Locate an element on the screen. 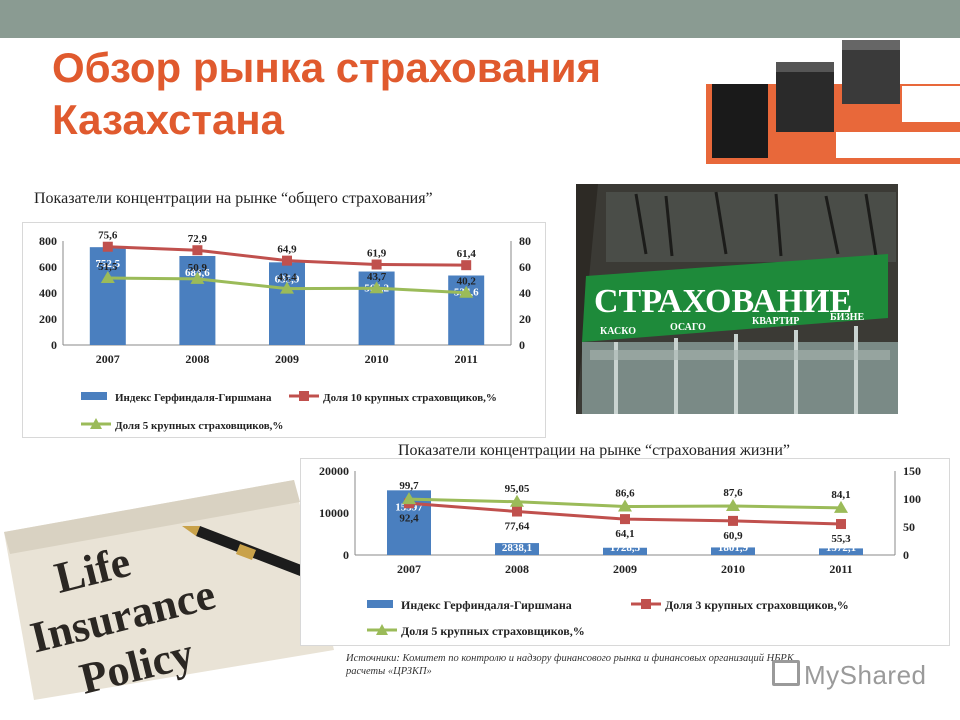 The width and height of the screenshot is (960, 720). sign-word: СТРАХОВАНИЕ is located at coordinates (723, 301).